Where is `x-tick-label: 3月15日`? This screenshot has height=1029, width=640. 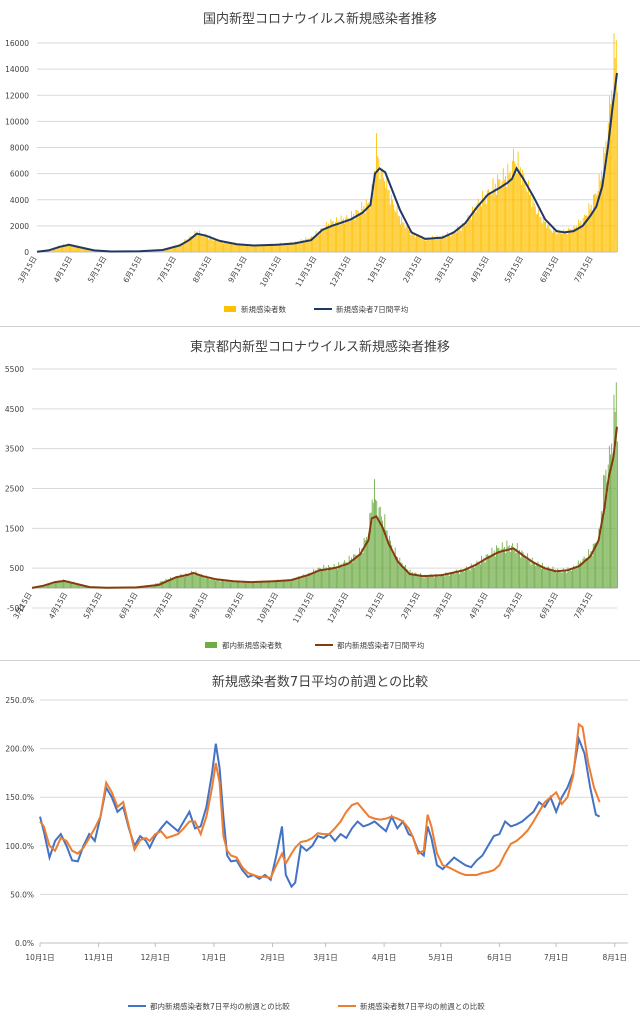 x-tick-label: 3月15日 is located at coordinates (443, 606).